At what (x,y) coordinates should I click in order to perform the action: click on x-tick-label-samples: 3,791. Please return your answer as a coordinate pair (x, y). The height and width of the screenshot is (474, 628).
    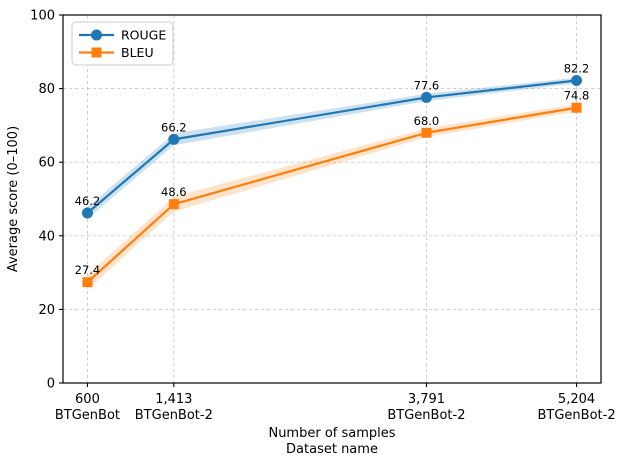
    Looking at the image, I should click on (426, 399).